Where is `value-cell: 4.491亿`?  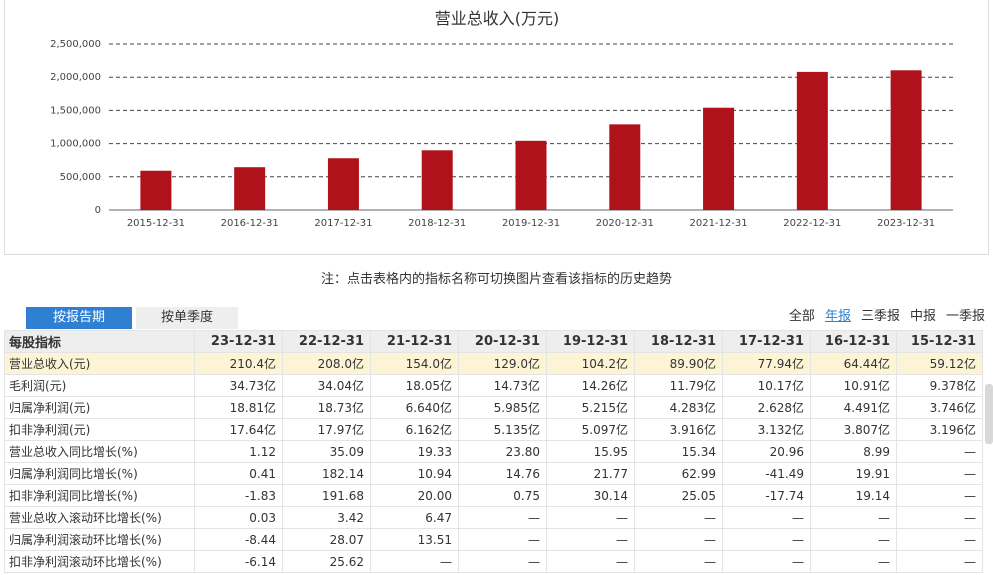 value-cell: 4.491亿 is located at coordinates (853, 407).